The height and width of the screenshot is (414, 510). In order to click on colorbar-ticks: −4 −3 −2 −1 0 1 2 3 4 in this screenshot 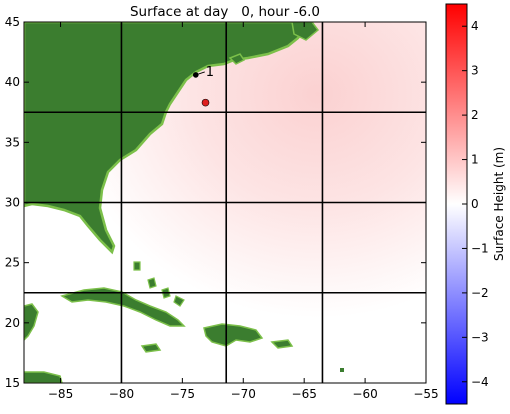, I will do `click(475, 204)`.